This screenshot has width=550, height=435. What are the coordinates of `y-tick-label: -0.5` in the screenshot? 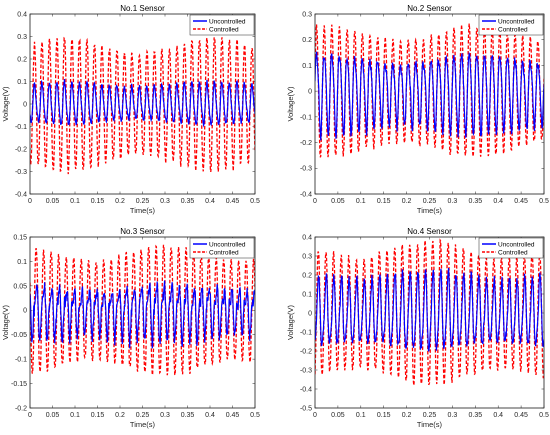 It's located at (306, 408).